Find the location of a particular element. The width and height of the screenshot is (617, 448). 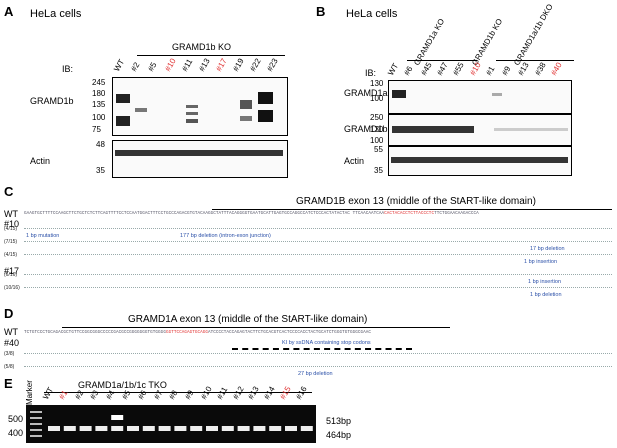

panel-e-letter: E is located at coordinates (8, 383).